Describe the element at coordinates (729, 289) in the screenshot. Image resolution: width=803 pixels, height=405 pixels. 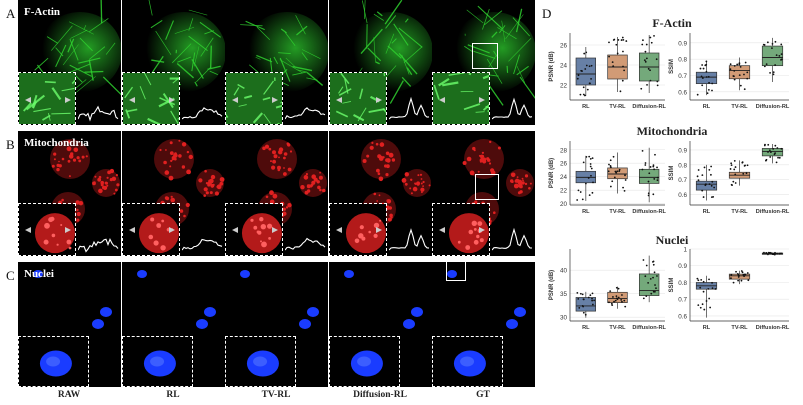
I see `boxplot-5: 0.6 0.7 0.8 0.9 1 SSIM RL TV-RL Diffusion-RL` at that location.